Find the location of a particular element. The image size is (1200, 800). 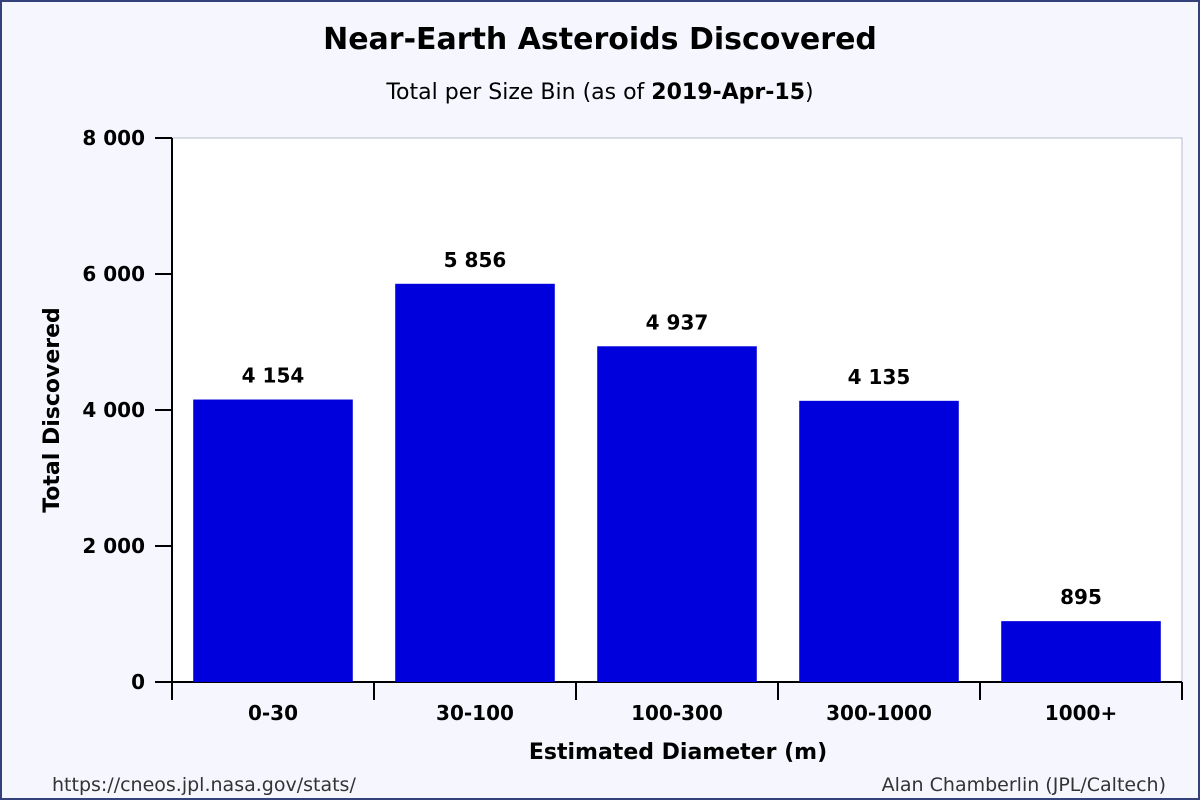

y-tick-label: 0 is located at coordinates (138, 682).